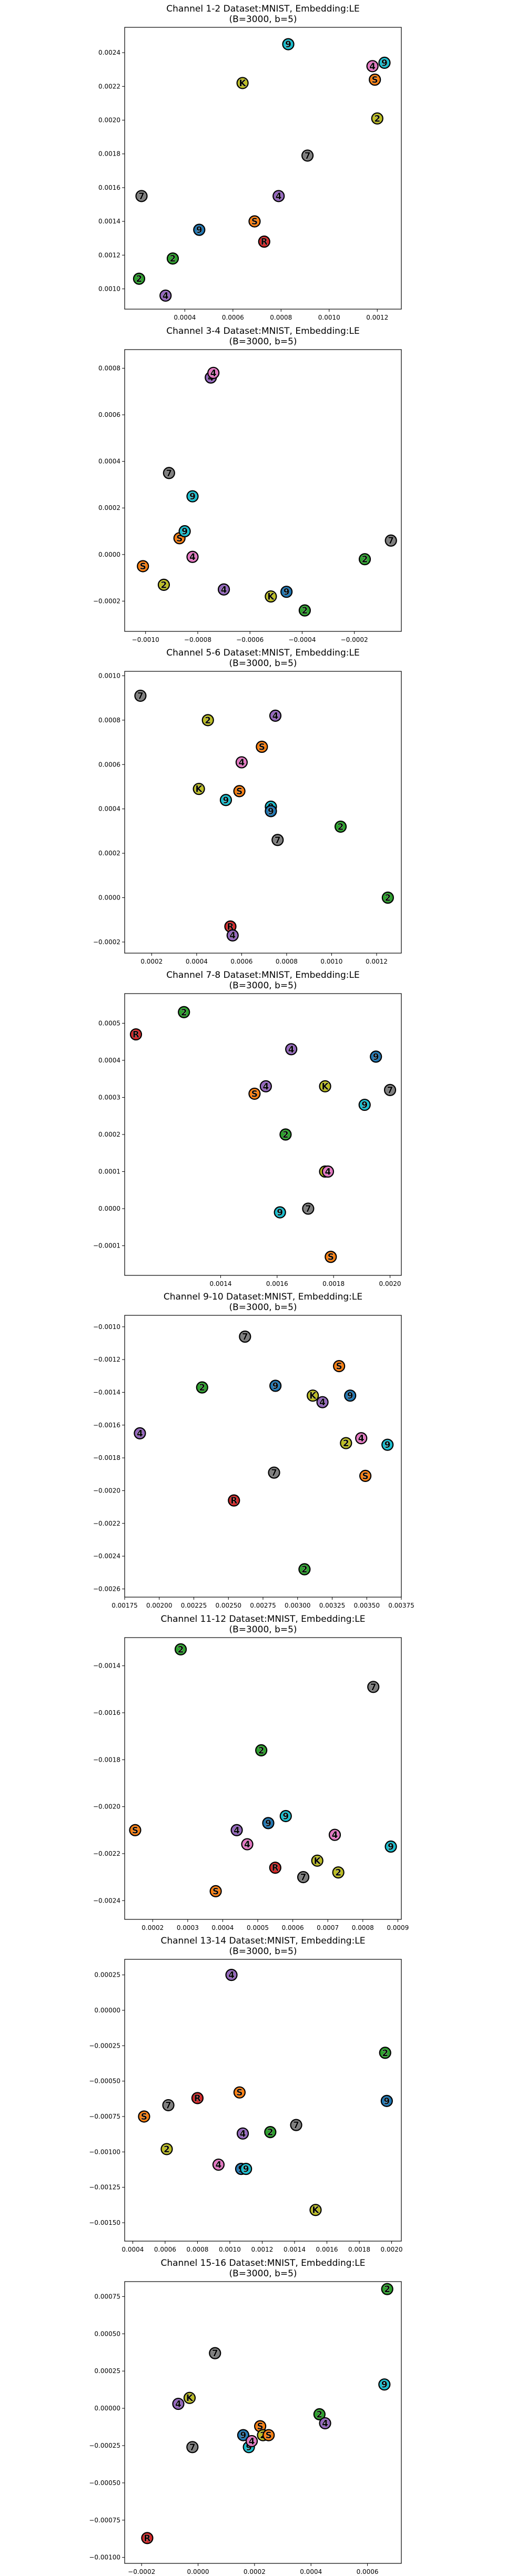 The image size is (526, 2576). Describe the element at coordinates (107, 2296) in the screenshot. I see `y-tick-label: 0.00075` at that location.